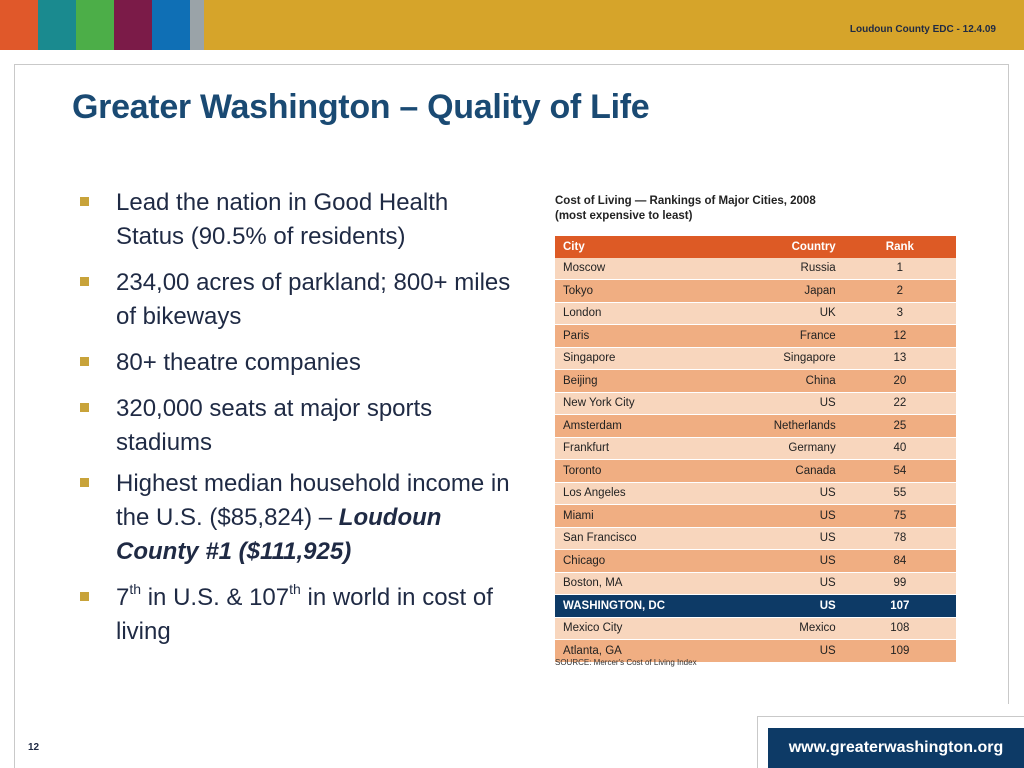  What do you see at coordinates (783, 335) in the screenshot?
I see `cell-country: France` at bounding box center [783, 335].